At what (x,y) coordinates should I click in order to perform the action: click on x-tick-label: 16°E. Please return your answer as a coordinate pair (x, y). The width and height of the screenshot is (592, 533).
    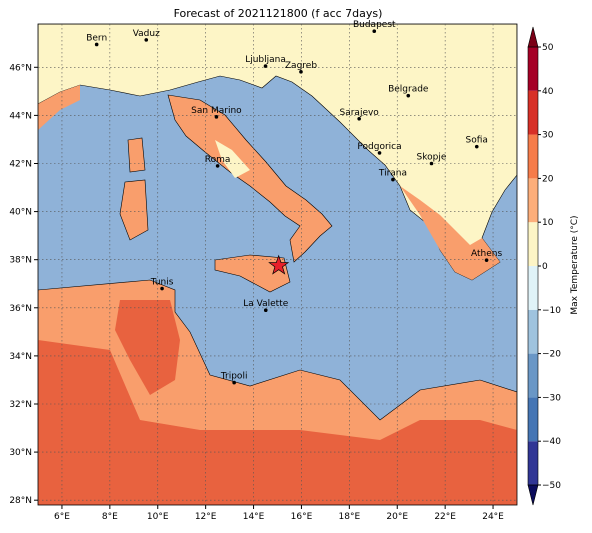
    Looking at the image, I should click on (302, 517).